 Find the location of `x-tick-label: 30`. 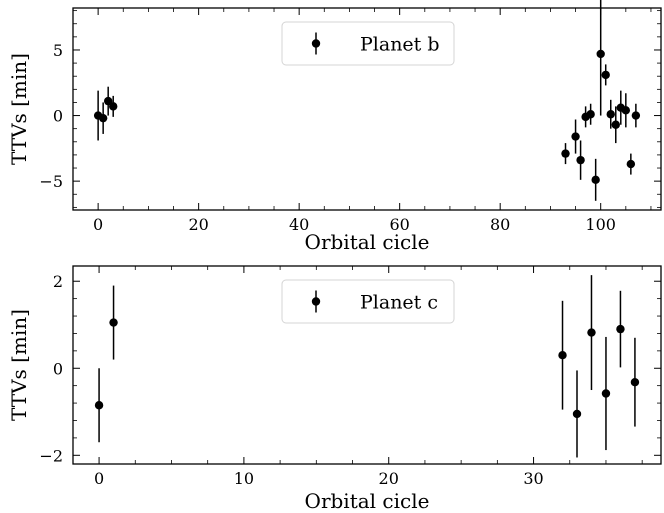

x-tick-label: 30 is located at coordinates (533, 478).